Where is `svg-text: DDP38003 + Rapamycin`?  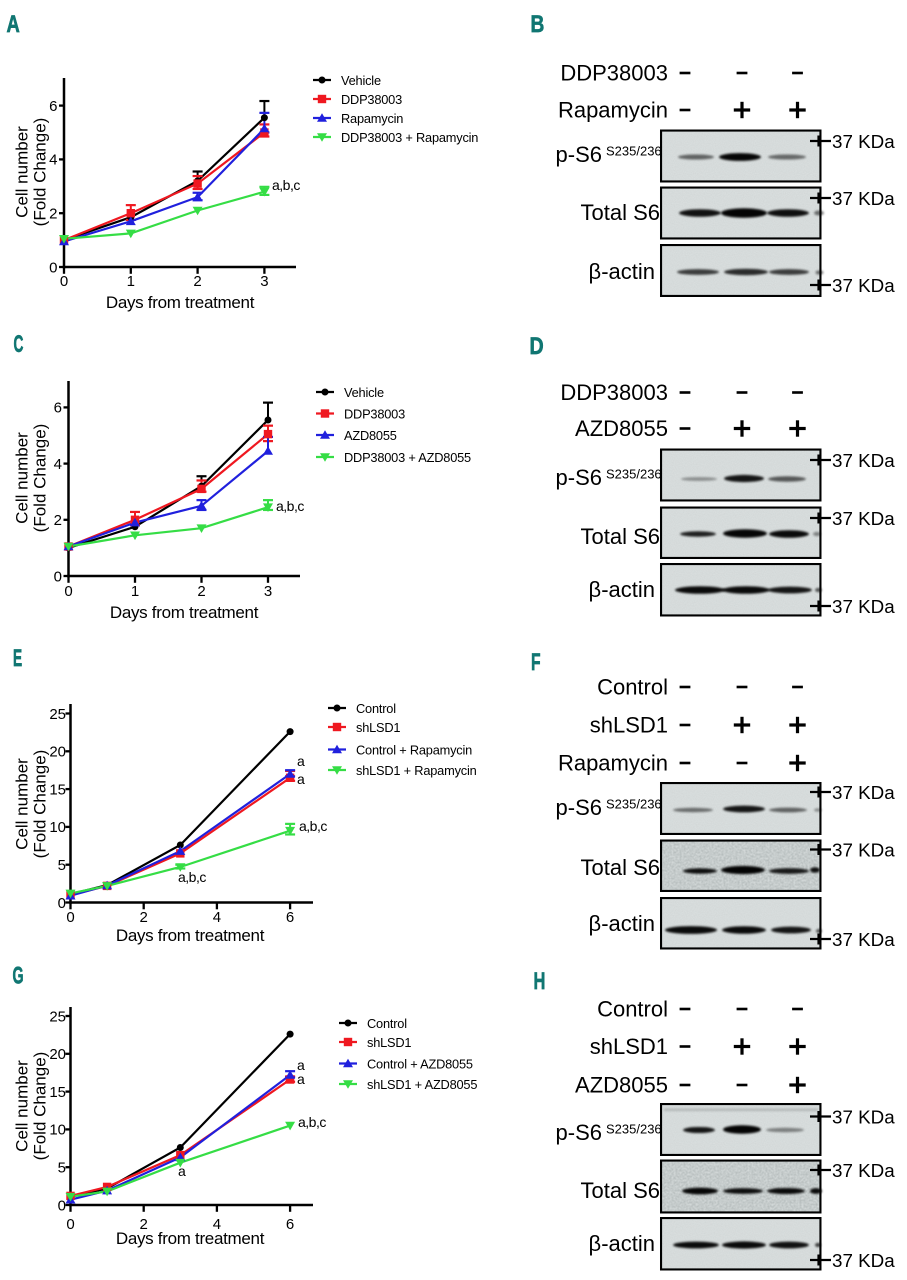 svg-text: DDP38003 + Rapamycin is located at coordinates (409, 137).